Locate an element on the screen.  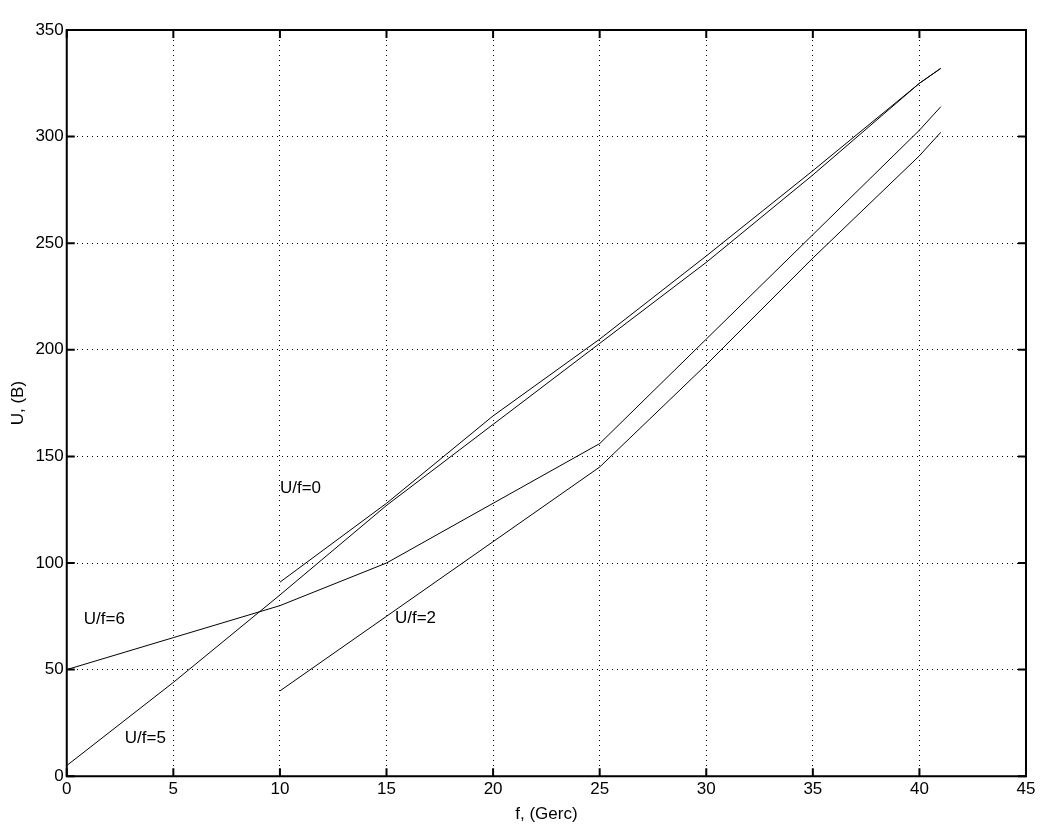
x-tick-label: 15 is located at coordinates (386, 789).